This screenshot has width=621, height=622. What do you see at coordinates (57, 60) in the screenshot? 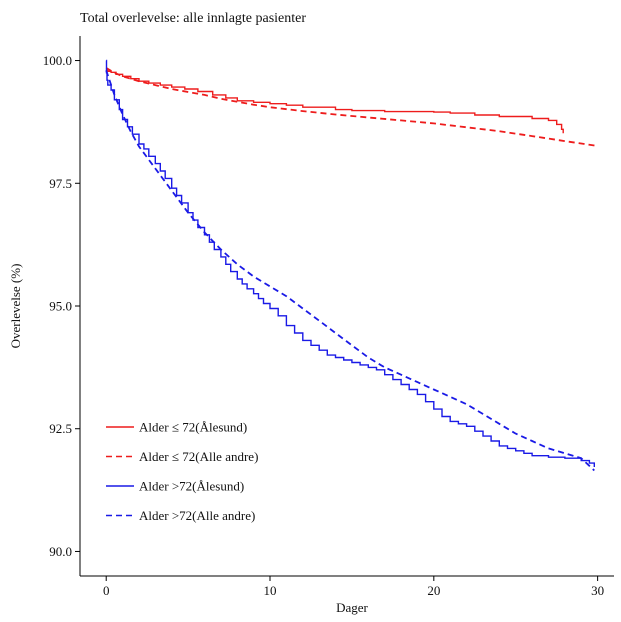
I see `y-tick-label: 100.0` at bounding box center [57, 60].